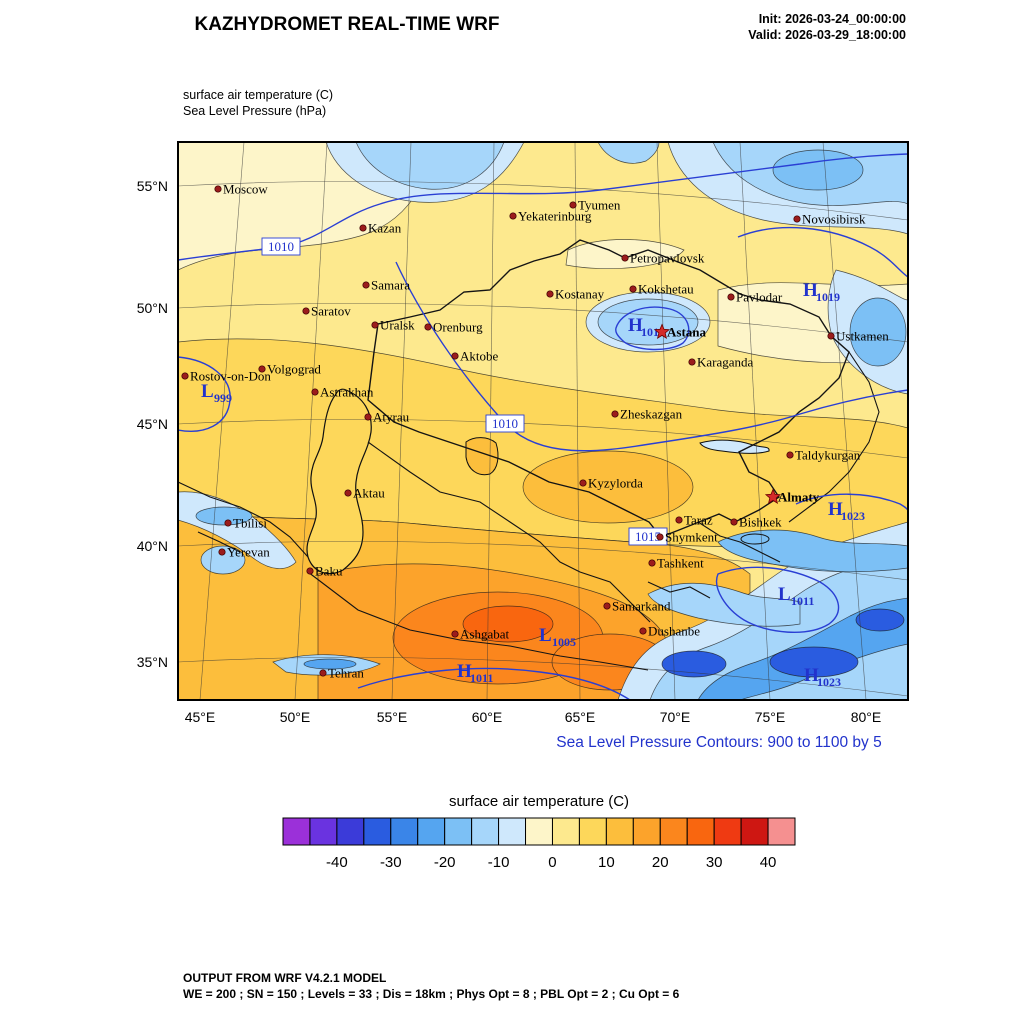 The height and width of the screenshot is (1029, 1024). Describe the element at coordinates (768, 862) in the screenshot. I see `colorbar-tick-label: 40` at that location.